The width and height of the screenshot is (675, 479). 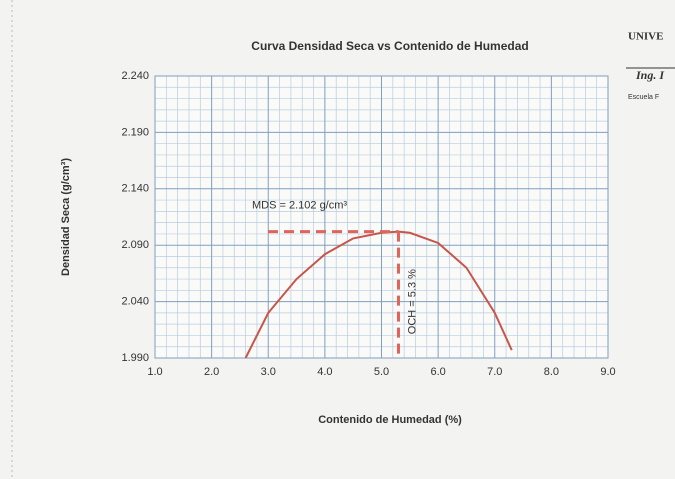 I want to click on x-tick-label: 2.0, so click(x=211, y=372).